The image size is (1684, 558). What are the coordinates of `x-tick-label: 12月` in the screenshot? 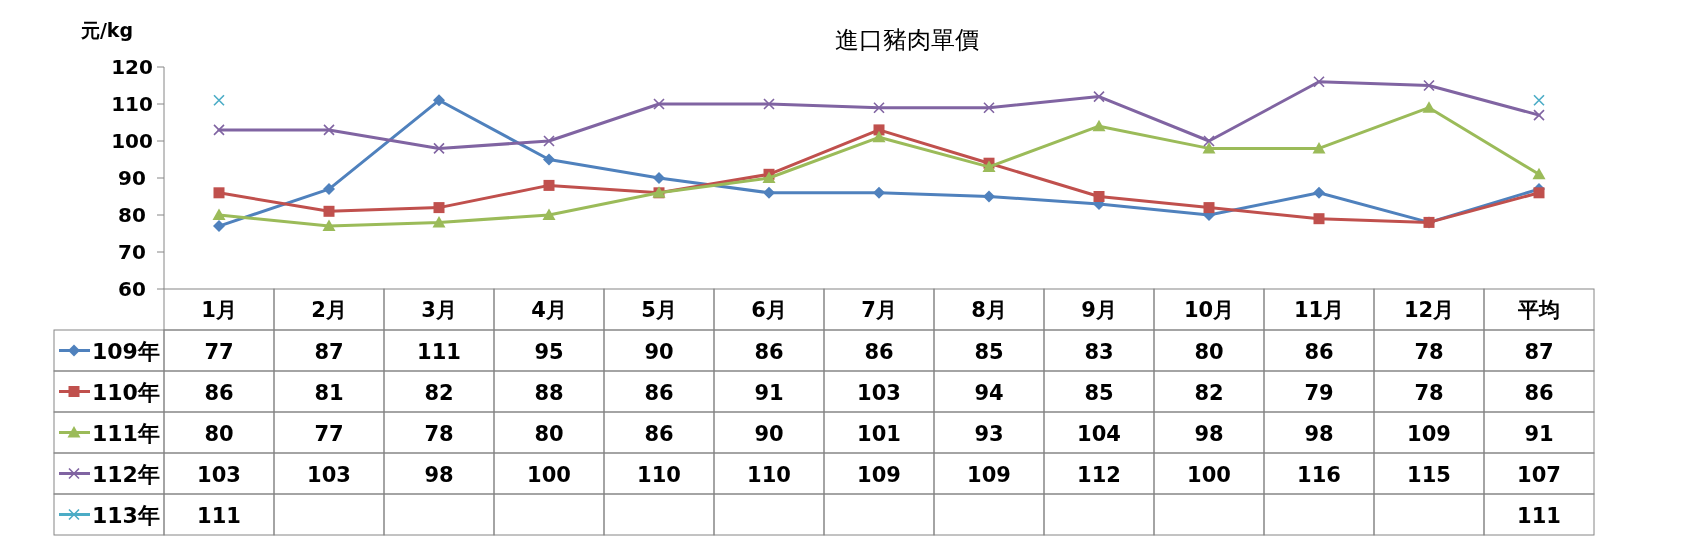 It's located at (1429, 310).